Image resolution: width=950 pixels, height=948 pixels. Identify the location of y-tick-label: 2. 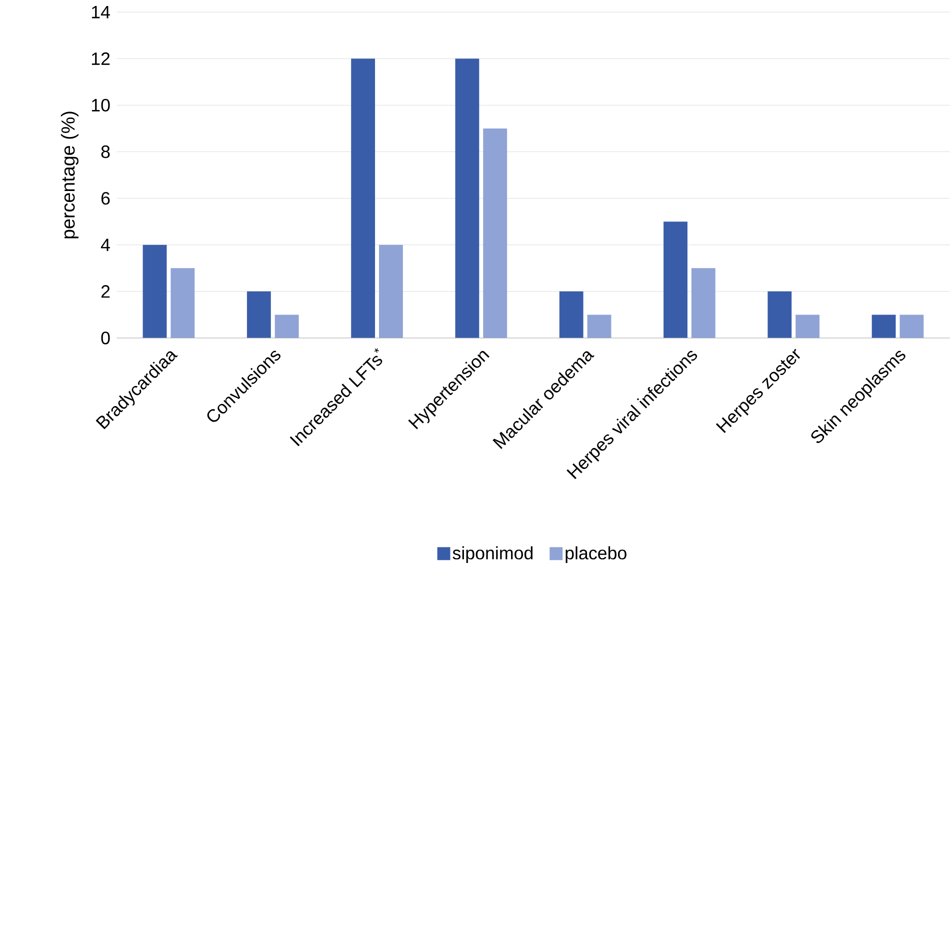
(105, 291).